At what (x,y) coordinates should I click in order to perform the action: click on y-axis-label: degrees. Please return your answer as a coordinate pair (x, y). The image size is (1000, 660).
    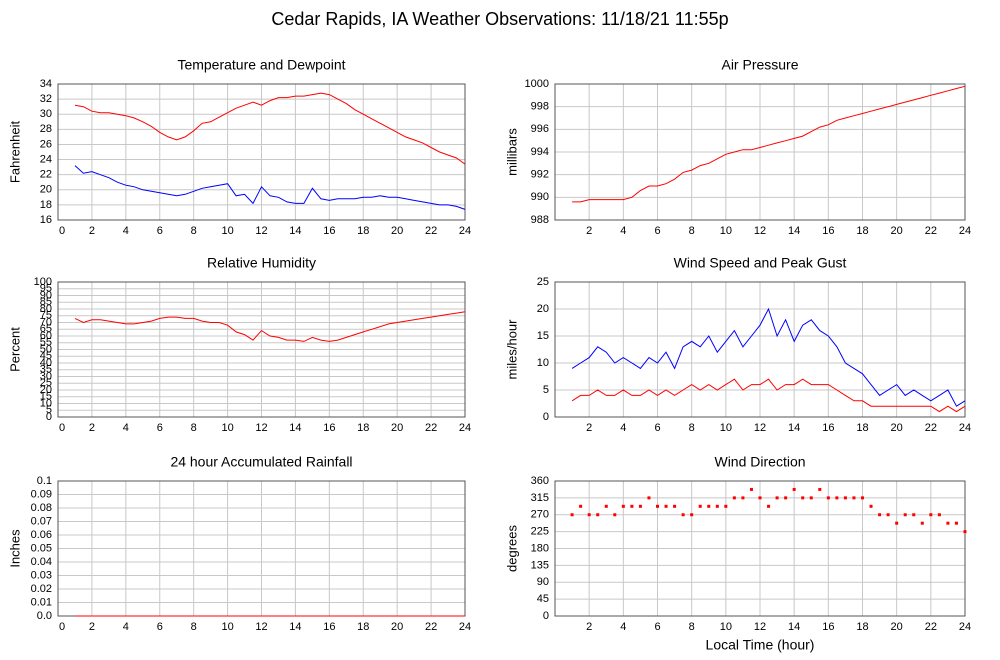
    Looking at the image, I should click on (511, 548).